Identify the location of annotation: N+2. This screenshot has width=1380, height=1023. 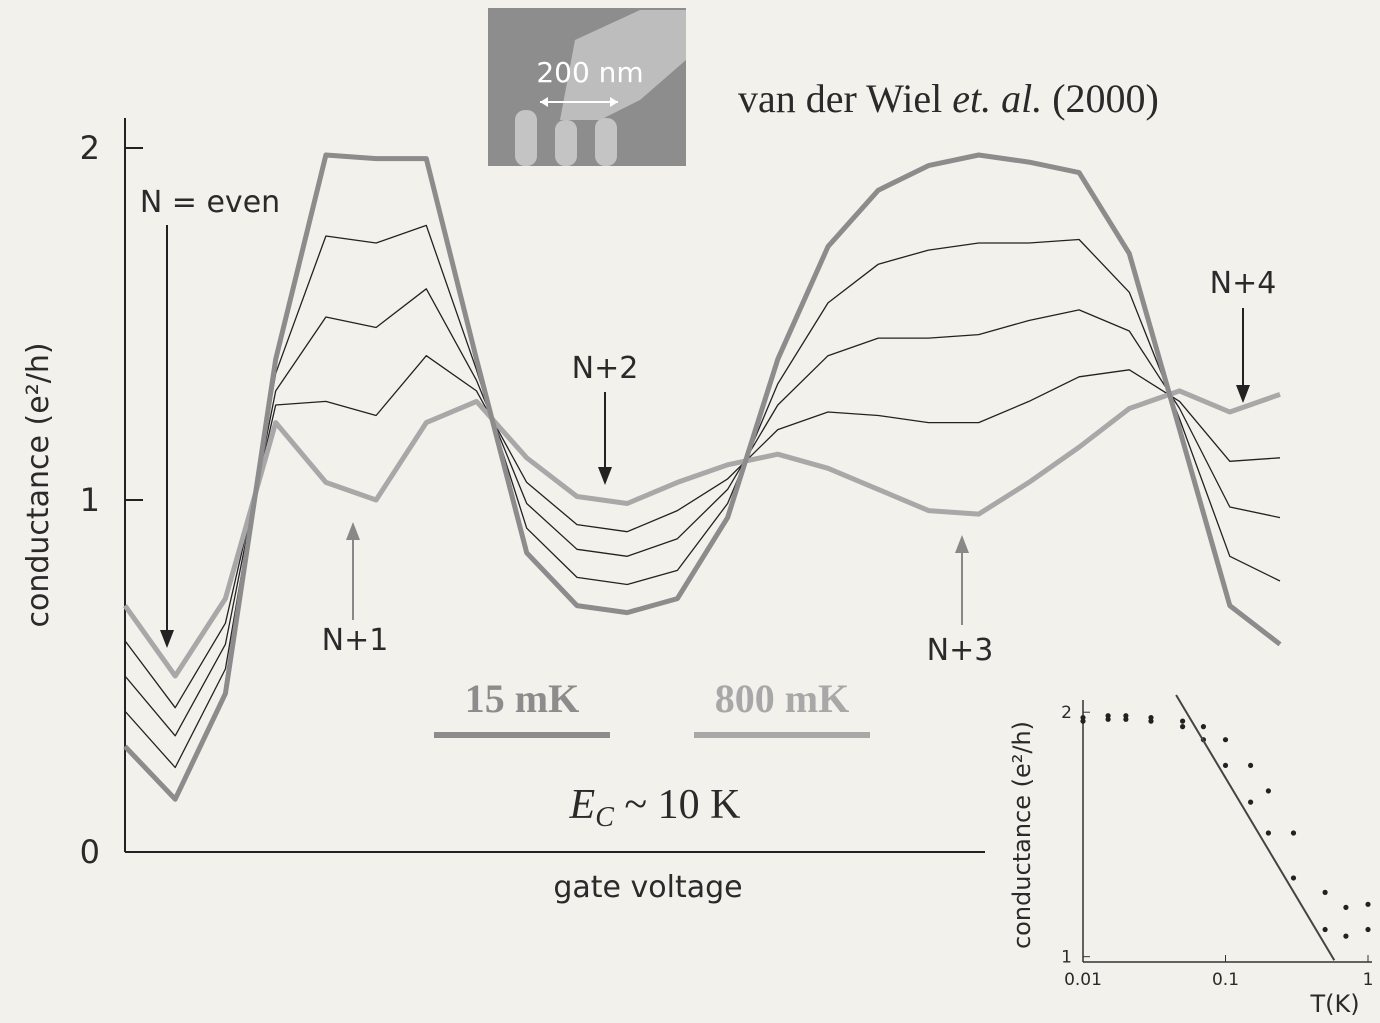
(605, 368).